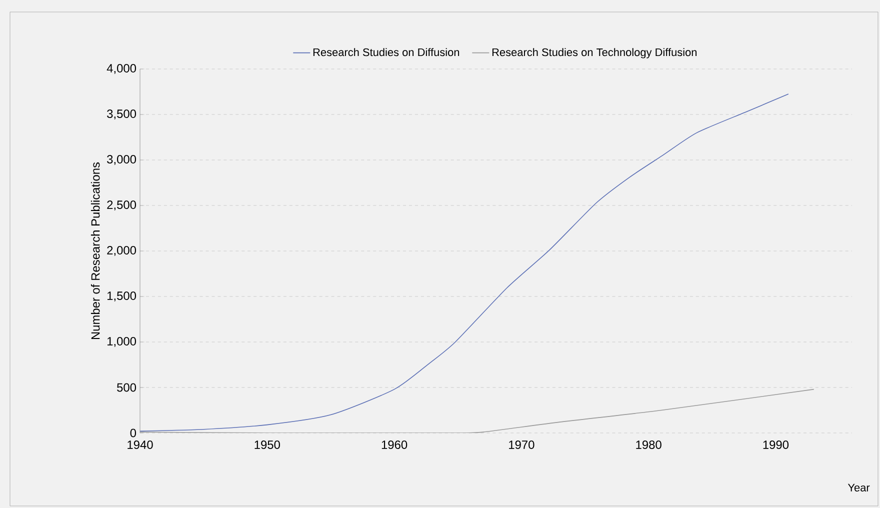  What do you see at coordinates (386, 52) in the screenshot?
I see `legend-label: Research Studies on Diffusion` at bounding box center [386, 52].